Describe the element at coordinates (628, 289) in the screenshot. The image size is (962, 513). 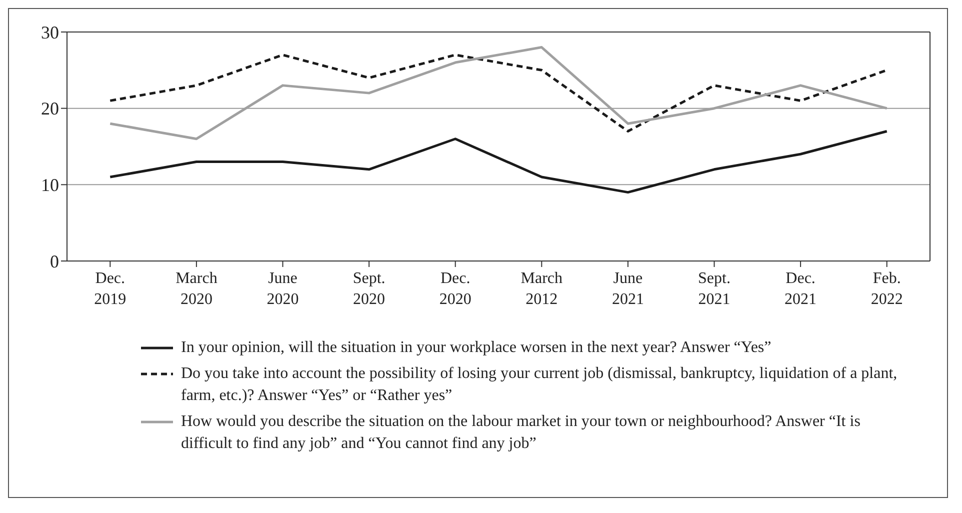
I see `x-tick-label: June 2021` at that location.